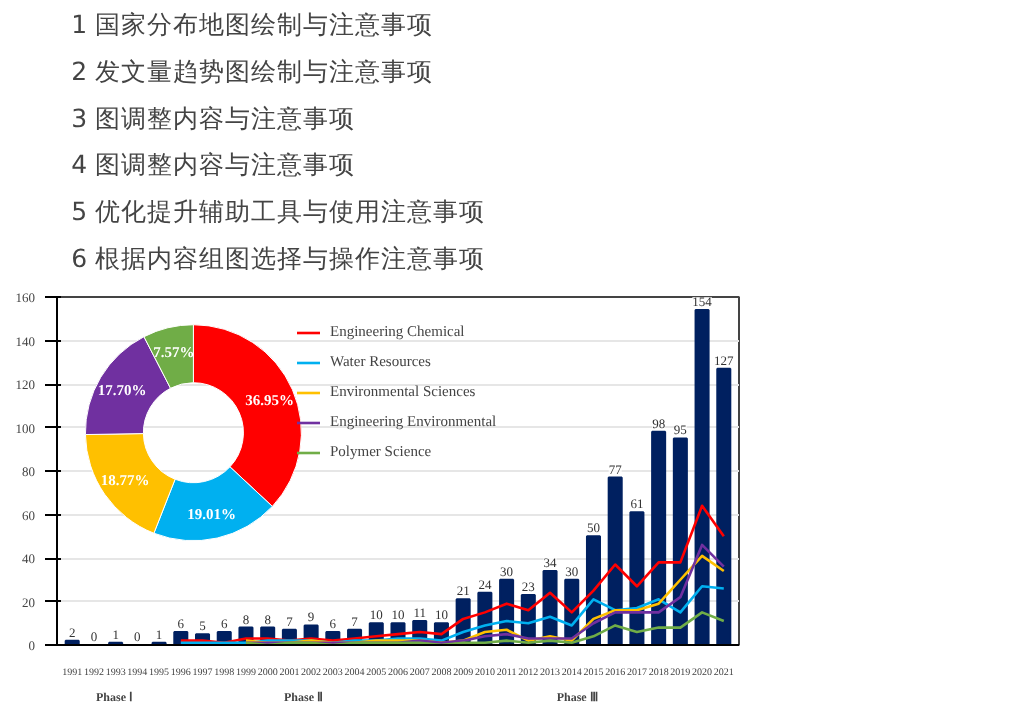  What do you see at coordinates (252, 24) in the screenshot?
I see `text: 1 国家分布地图绘制与注意事项` at bounding box center [252, 24].